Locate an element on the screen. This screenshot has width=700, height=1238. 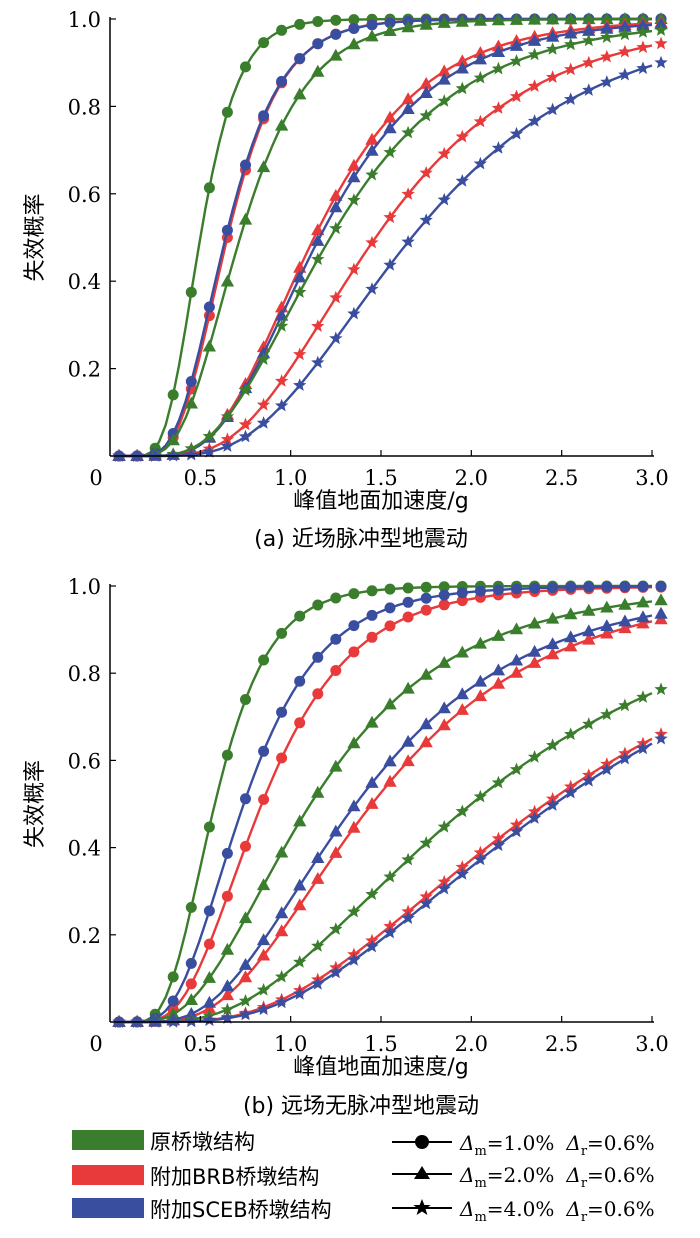
x-tick-label: 2.0 is located at coordinates (471, 478).